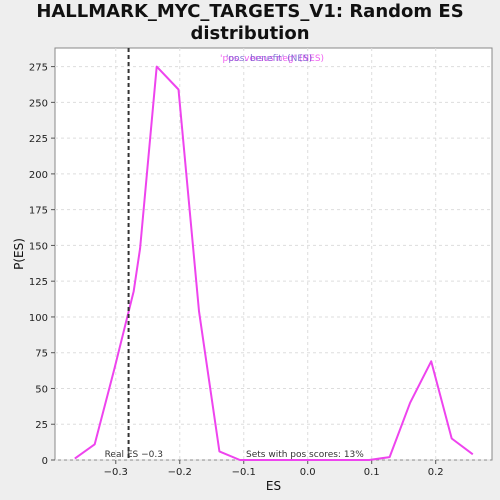  I want to click on real-es-label: Real ES −0.3, so click(134, 455).